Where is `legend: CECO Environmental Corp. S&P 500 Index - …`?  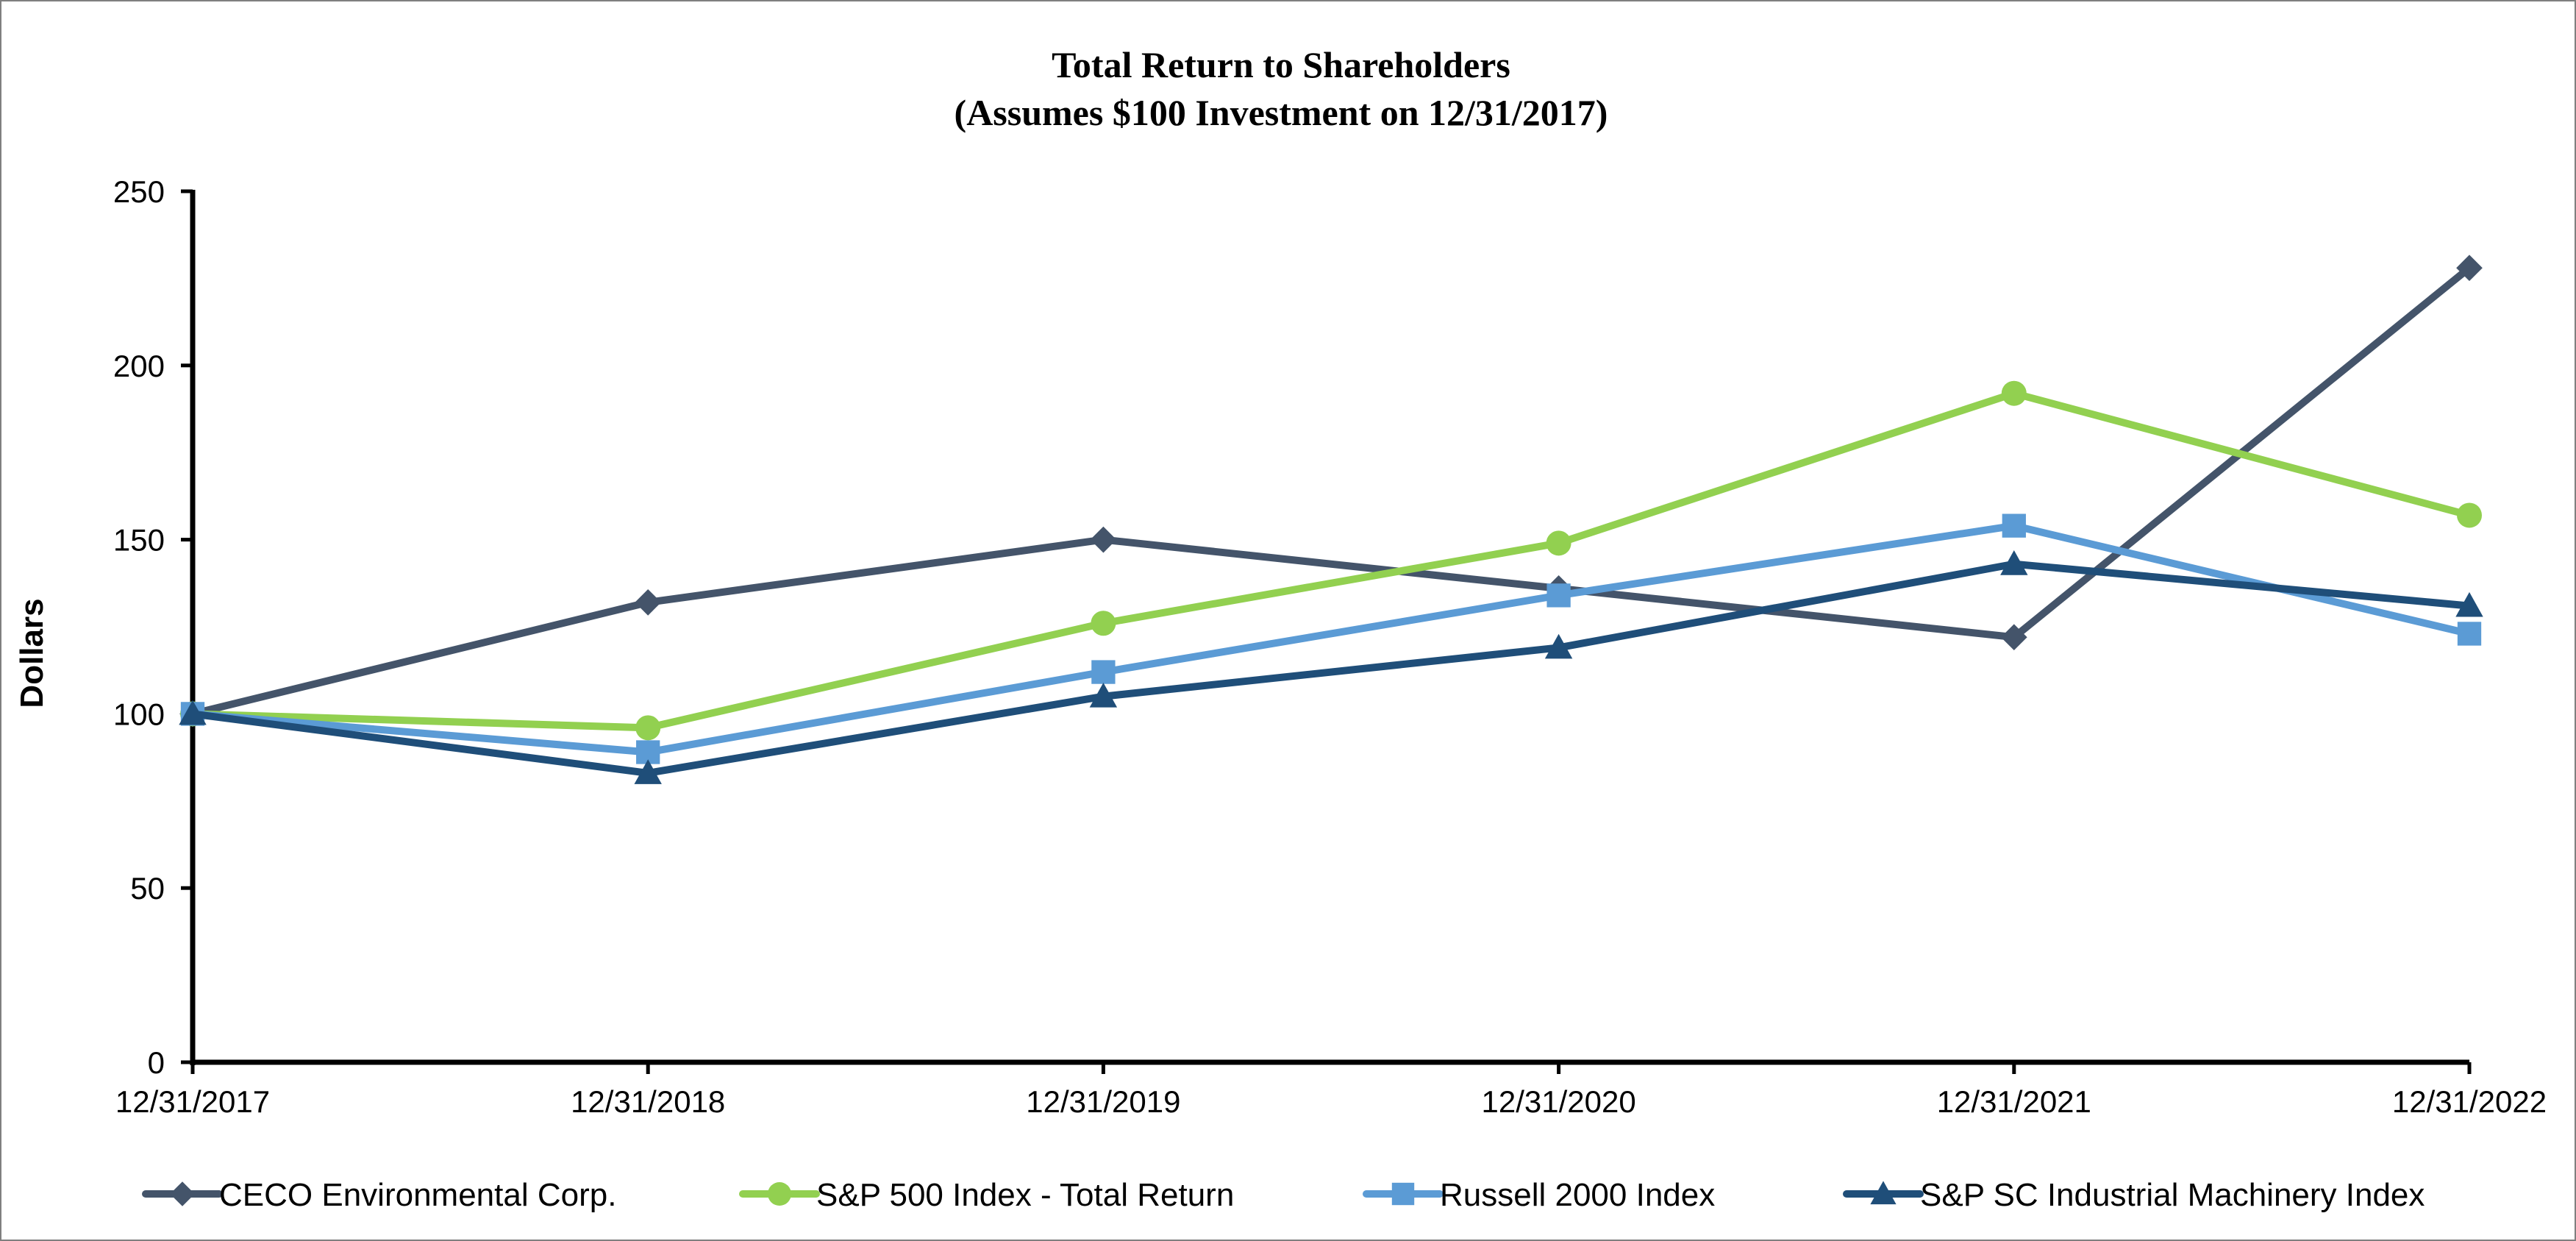 legend: CECO Environmental Corp. S&P 500 Index - … is located at coordinates (1283, 1195).